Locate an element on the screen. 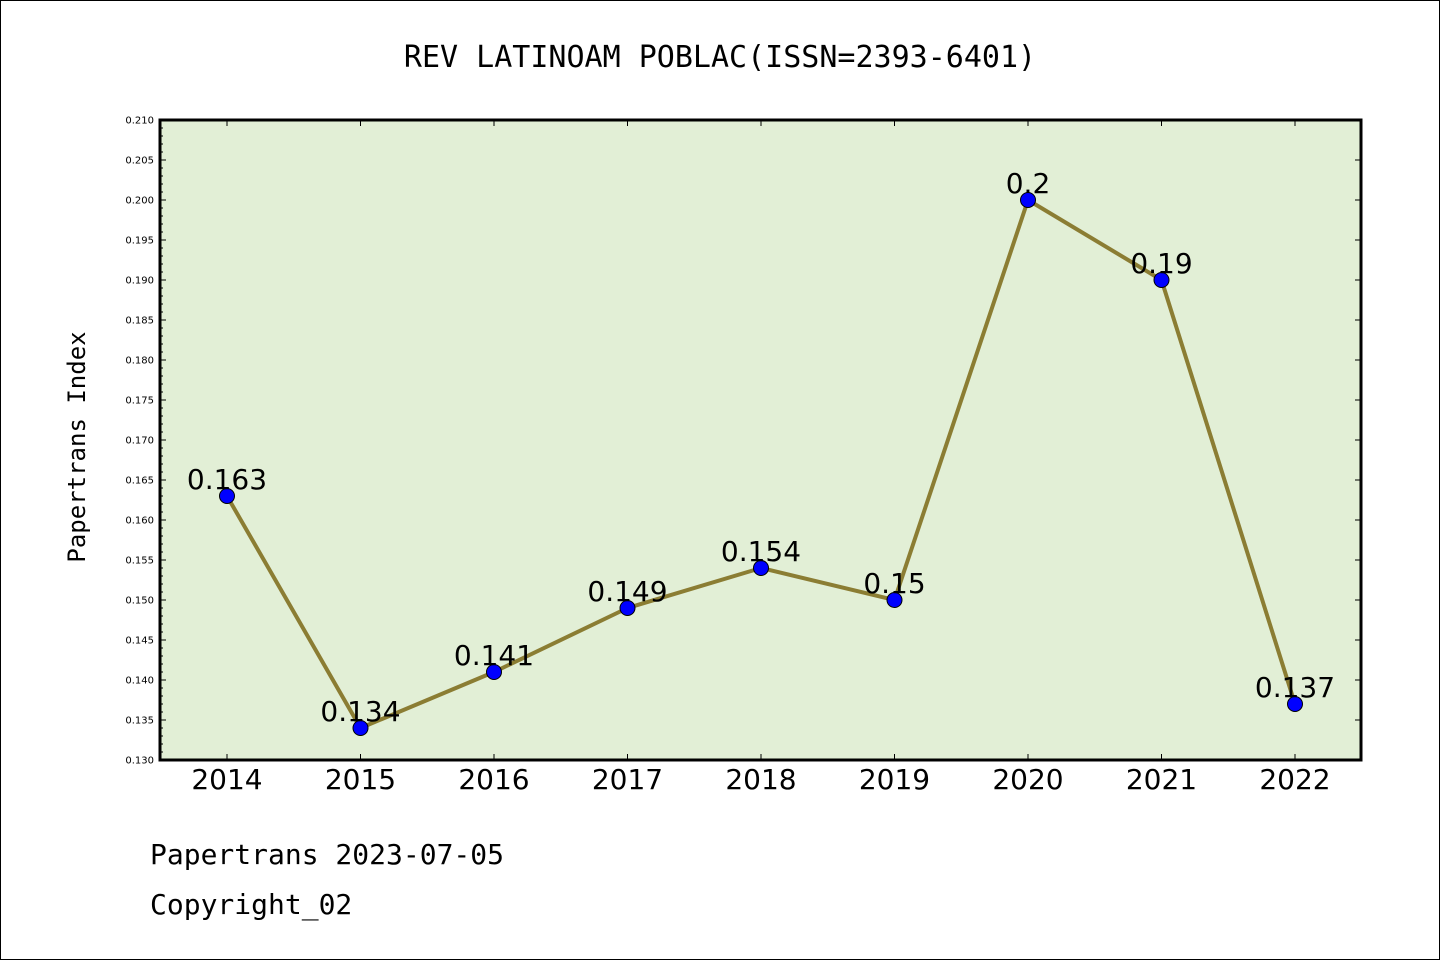  footer-date: Papertrans 2023-07-05 is located at coordinates (327, 854).